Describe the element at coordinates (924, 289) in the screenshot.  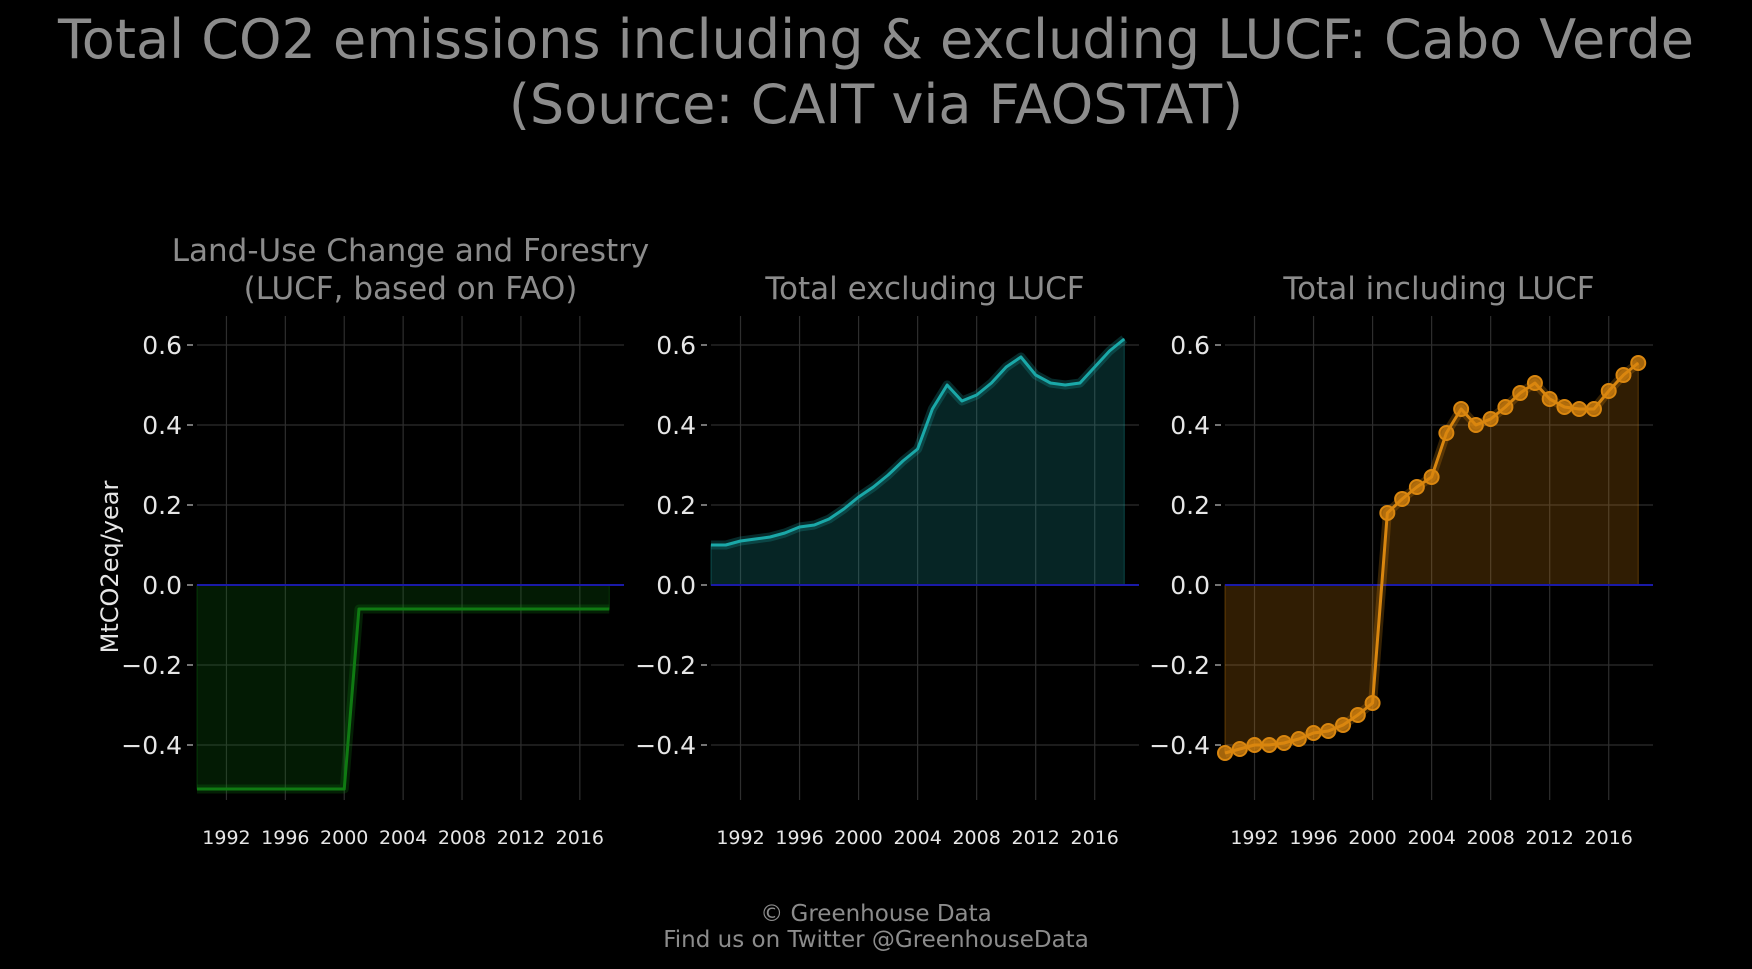
I see `panel-title: Total excluding LUCF` at that location.